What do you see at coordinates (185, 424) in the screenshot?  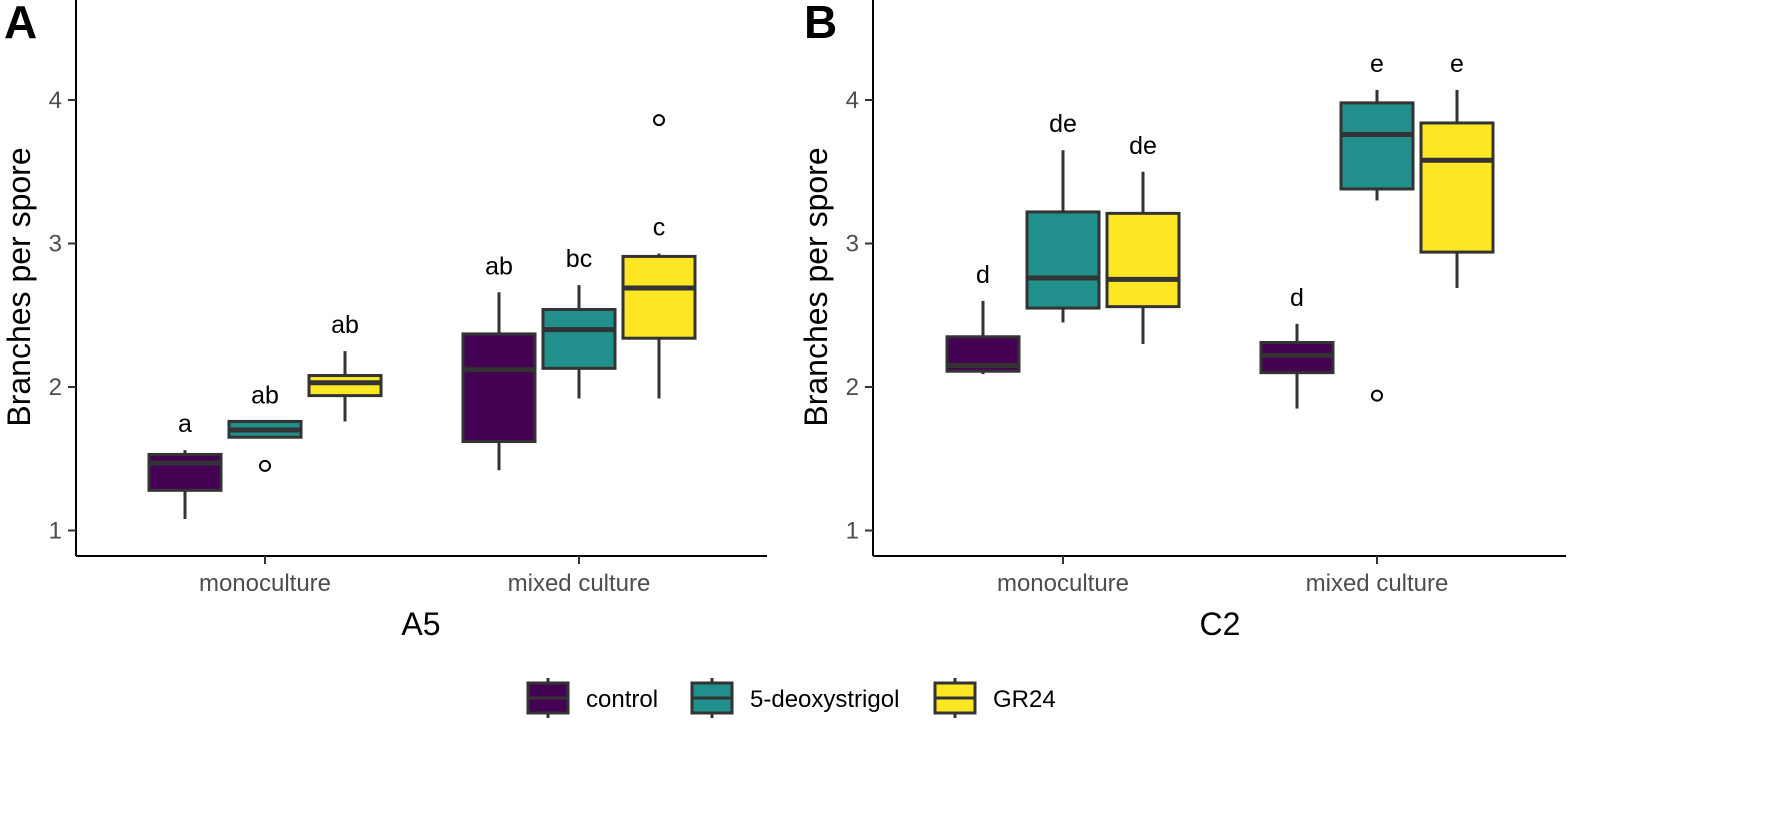 I see `sig-label-a-monoculture-control: a` at bounding box center [185, 424].